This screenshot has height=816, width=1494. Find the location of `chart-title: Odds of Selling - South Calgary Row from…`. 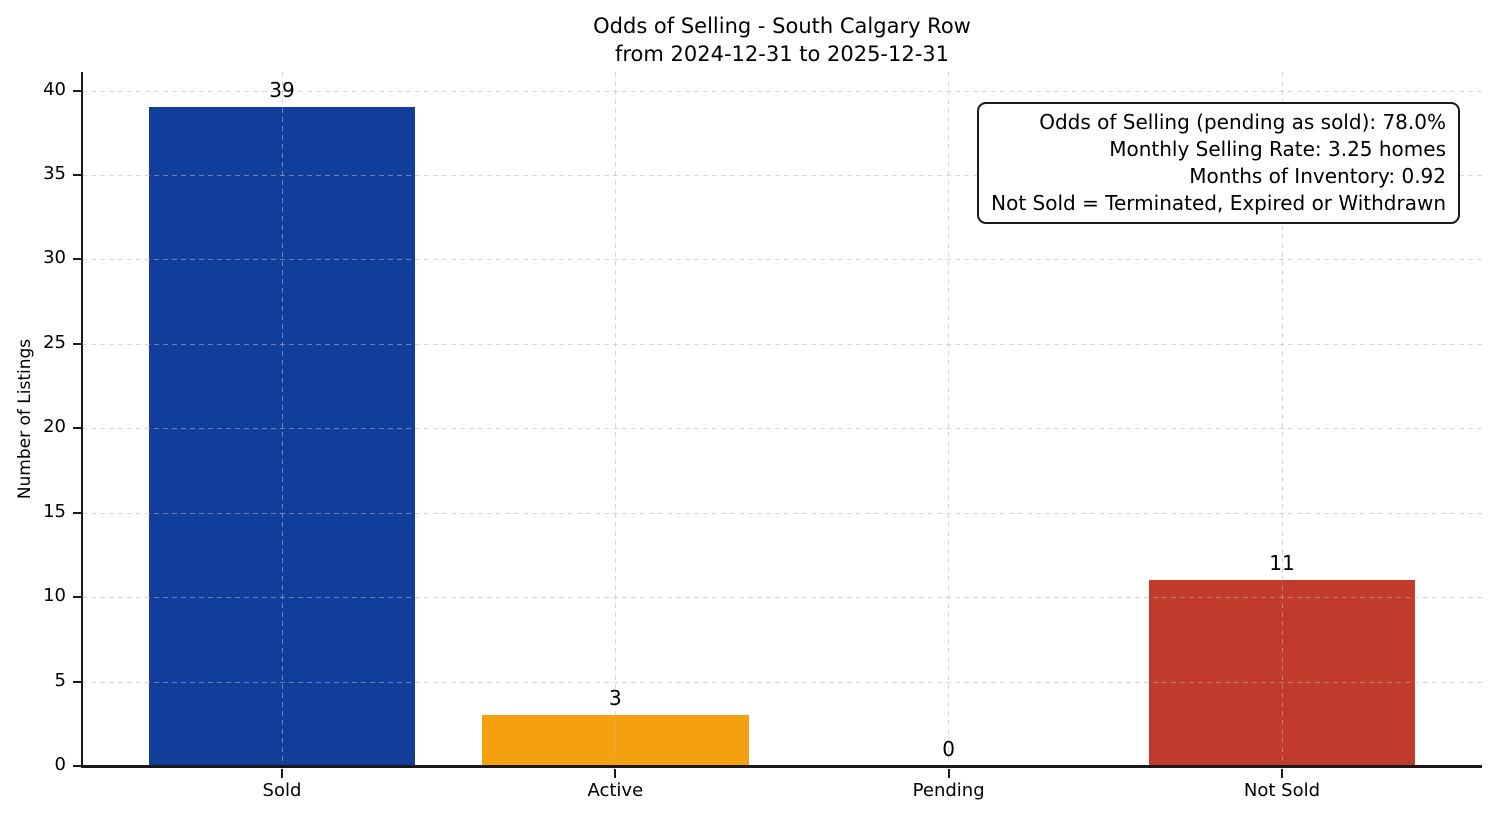

chart-title: Odds of Selling - South Calgary Row from… is located at coordinates (782, 40).